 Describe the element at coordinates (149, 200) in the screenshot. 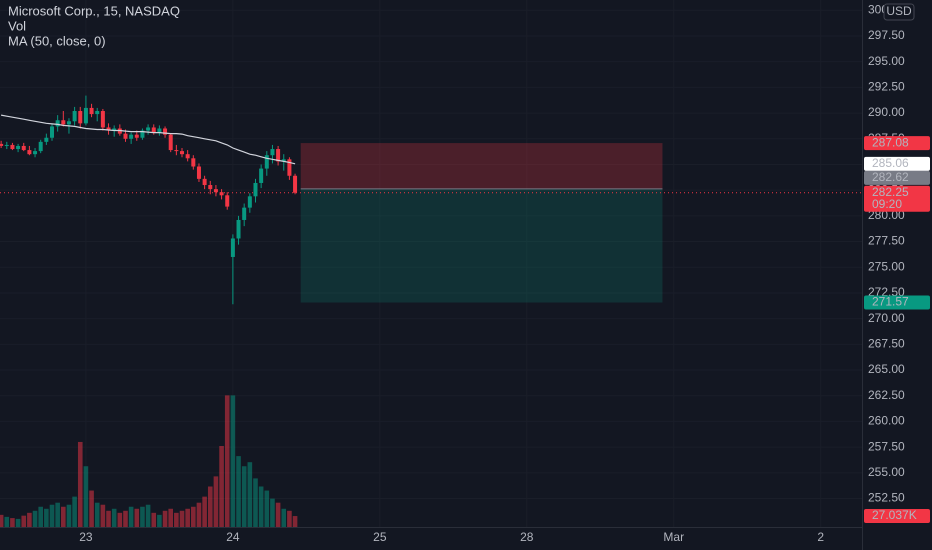

I see `candles` at that location.